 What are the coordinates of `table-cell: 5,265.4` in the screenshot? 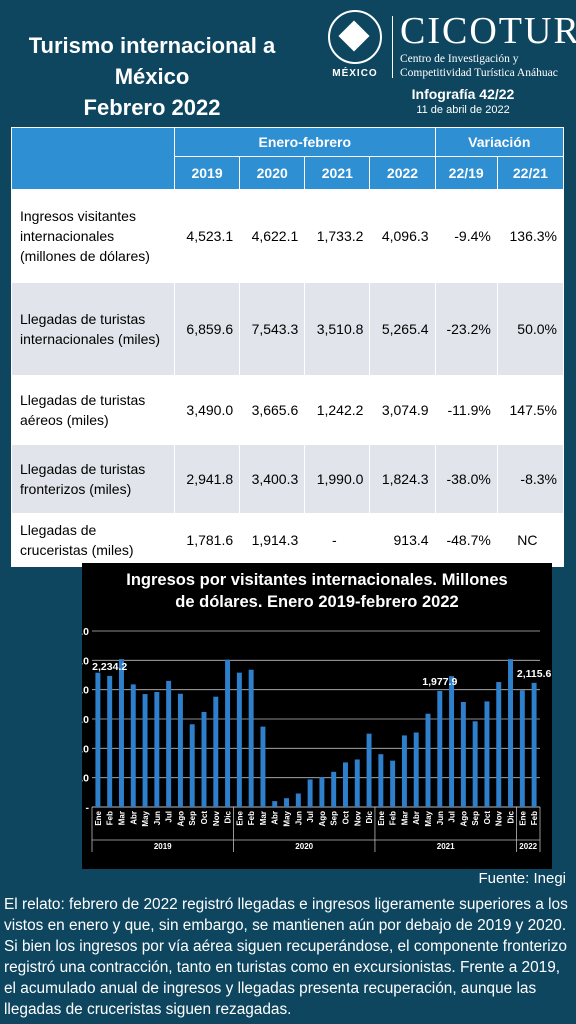 It's located at (402, 329).